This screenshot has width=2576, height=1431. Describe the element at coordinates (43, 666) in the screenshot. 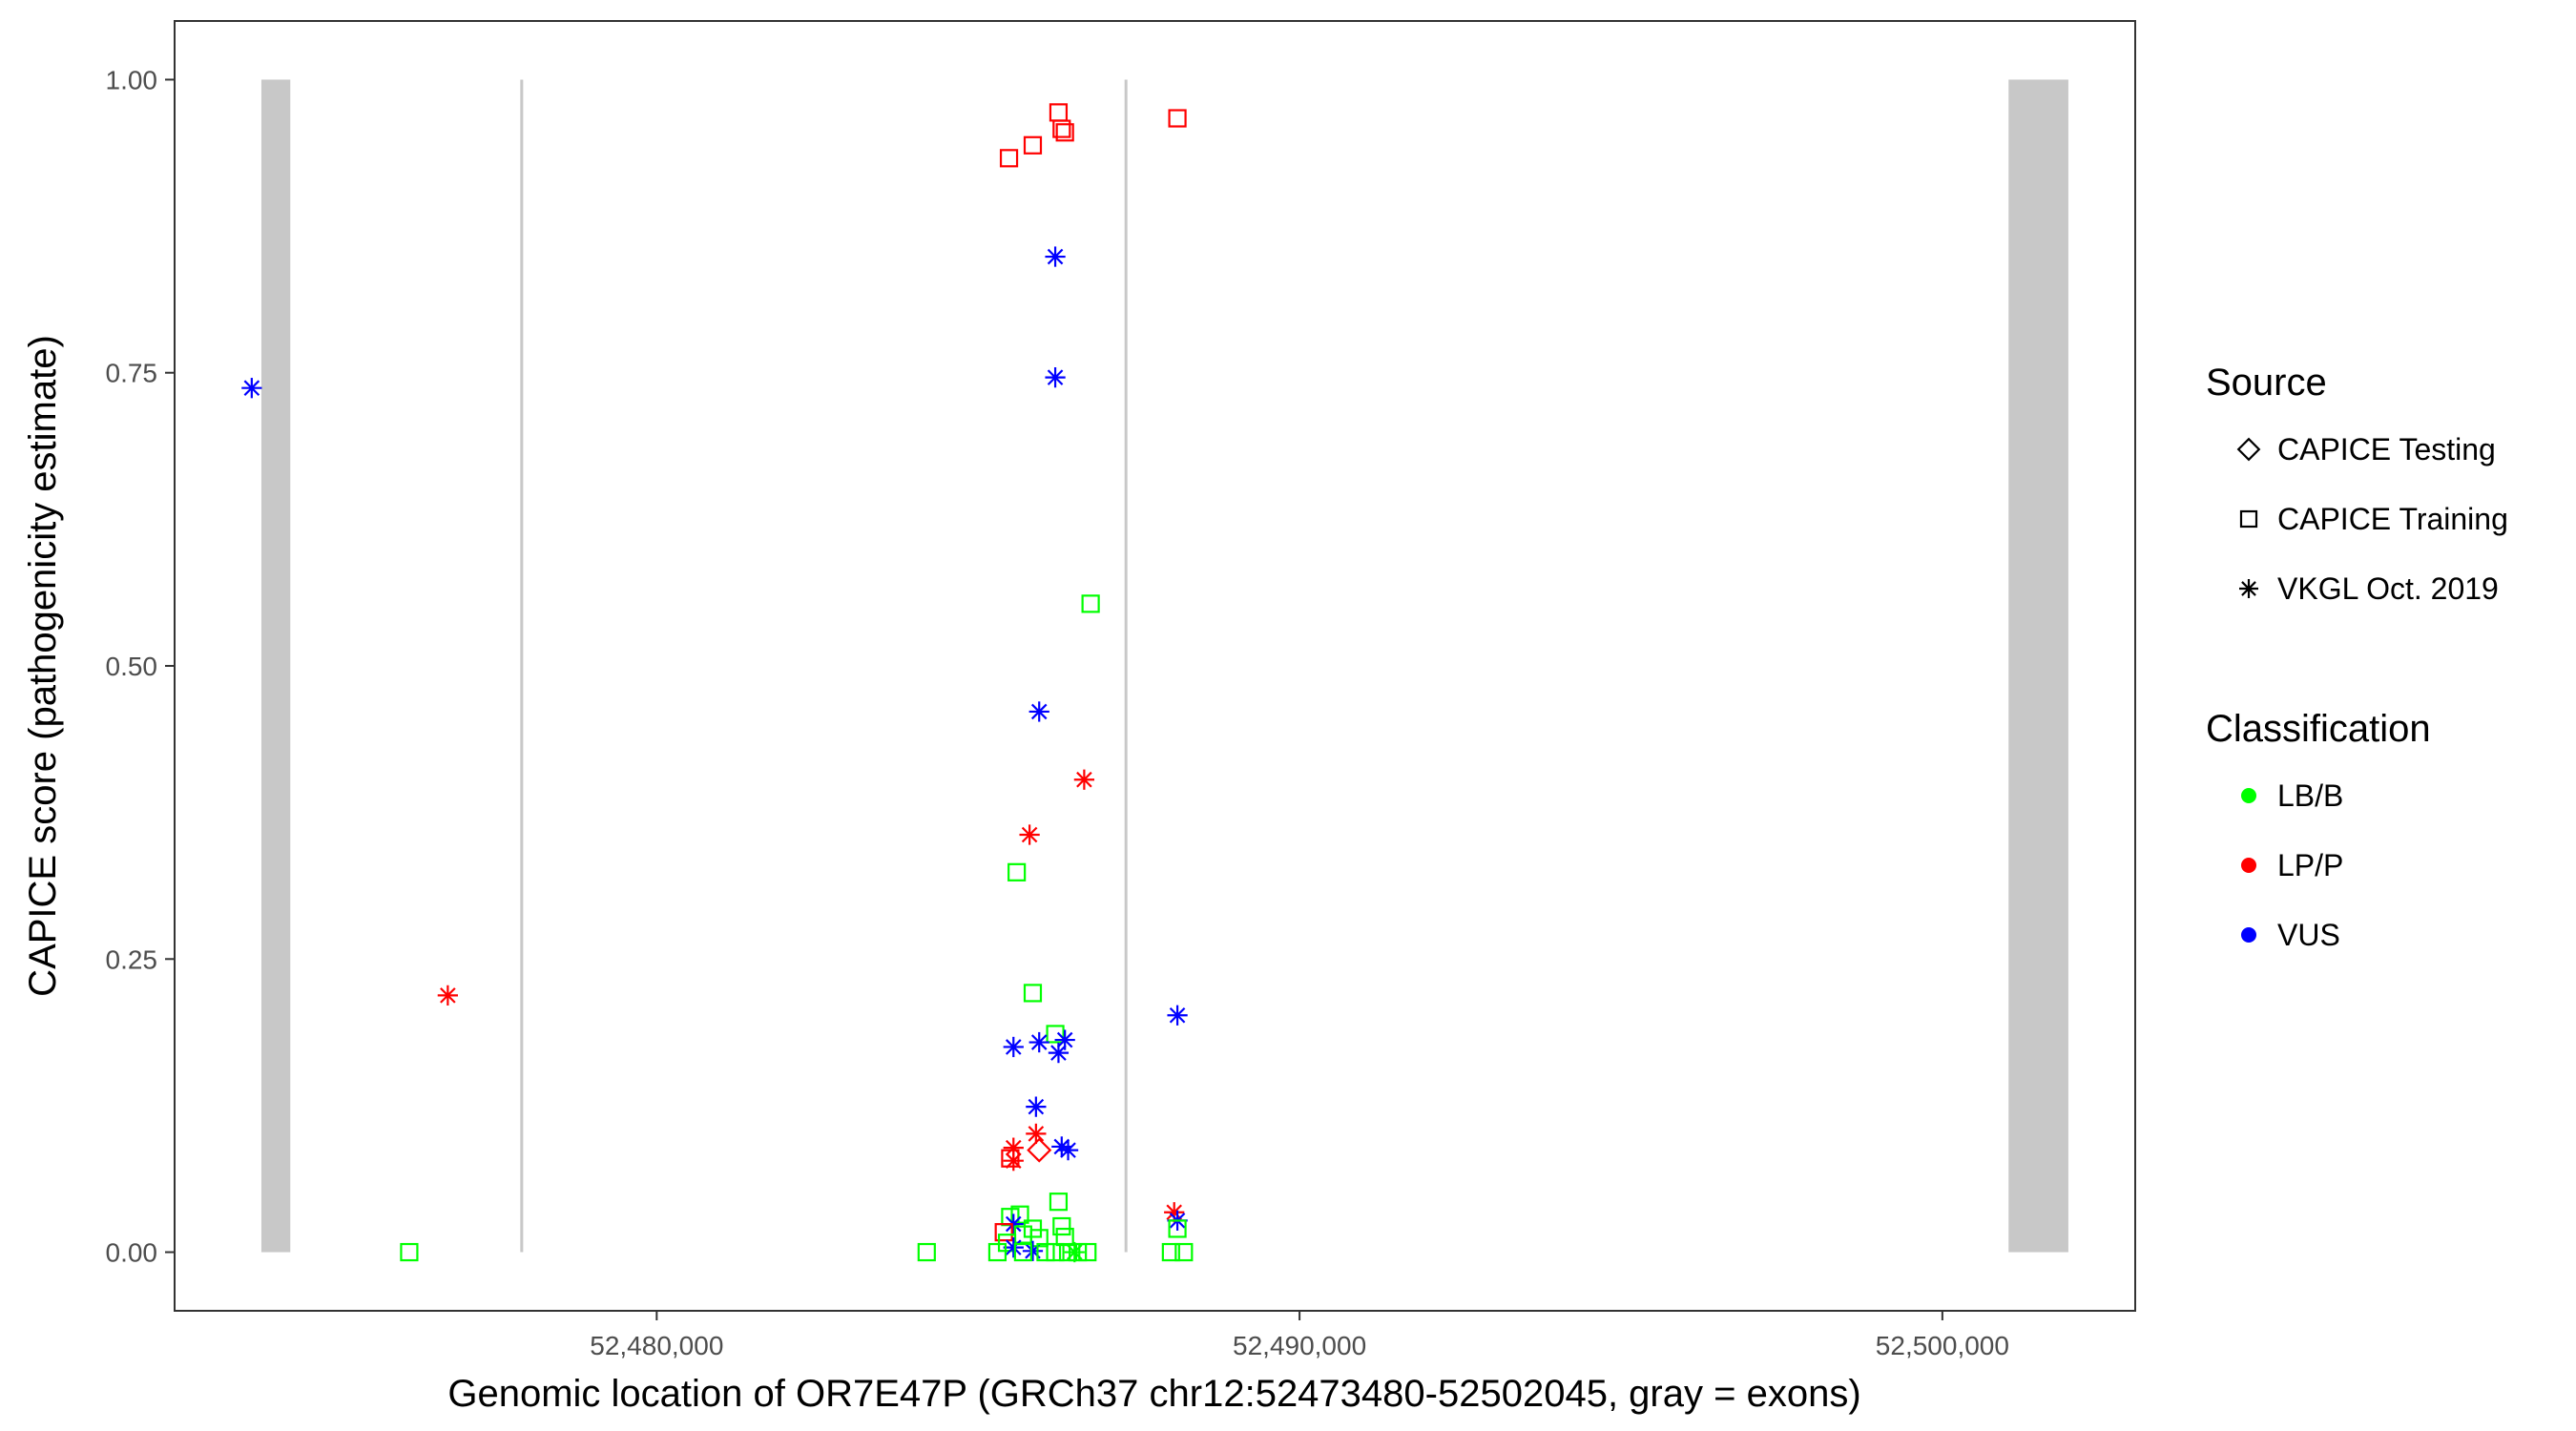

I see `y-axis-title: CAPICE score (pathogenicity estimate)` at that location.